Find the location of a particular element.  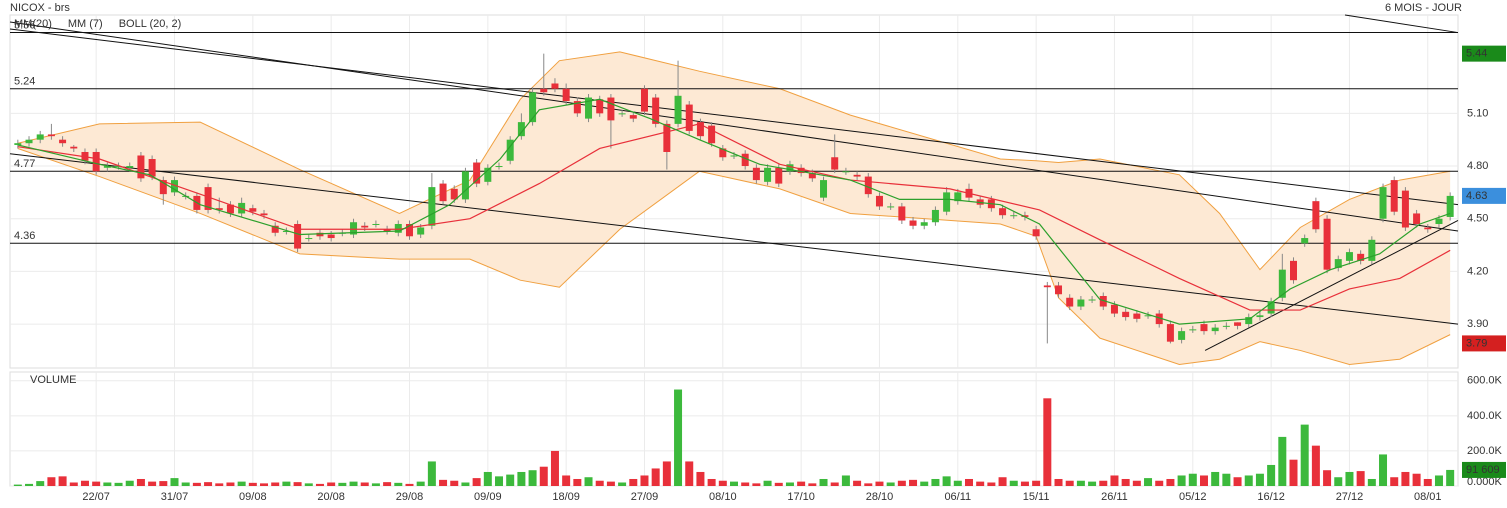

volume-badge-label: 91 609 is located at coordinates (1483, 470).